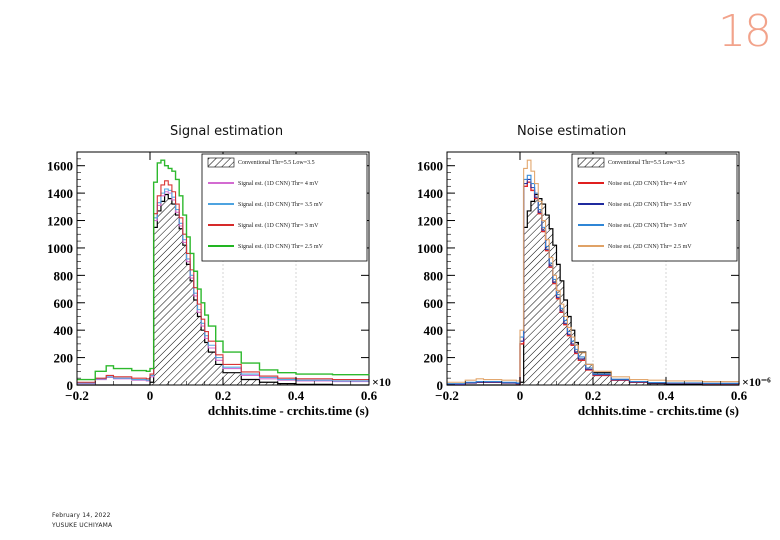 This screenshot has width=780, height=540. I want to click on legend-label: Signal est. (1D CNN) Thr= 3.5 mV, so click(281, 204).